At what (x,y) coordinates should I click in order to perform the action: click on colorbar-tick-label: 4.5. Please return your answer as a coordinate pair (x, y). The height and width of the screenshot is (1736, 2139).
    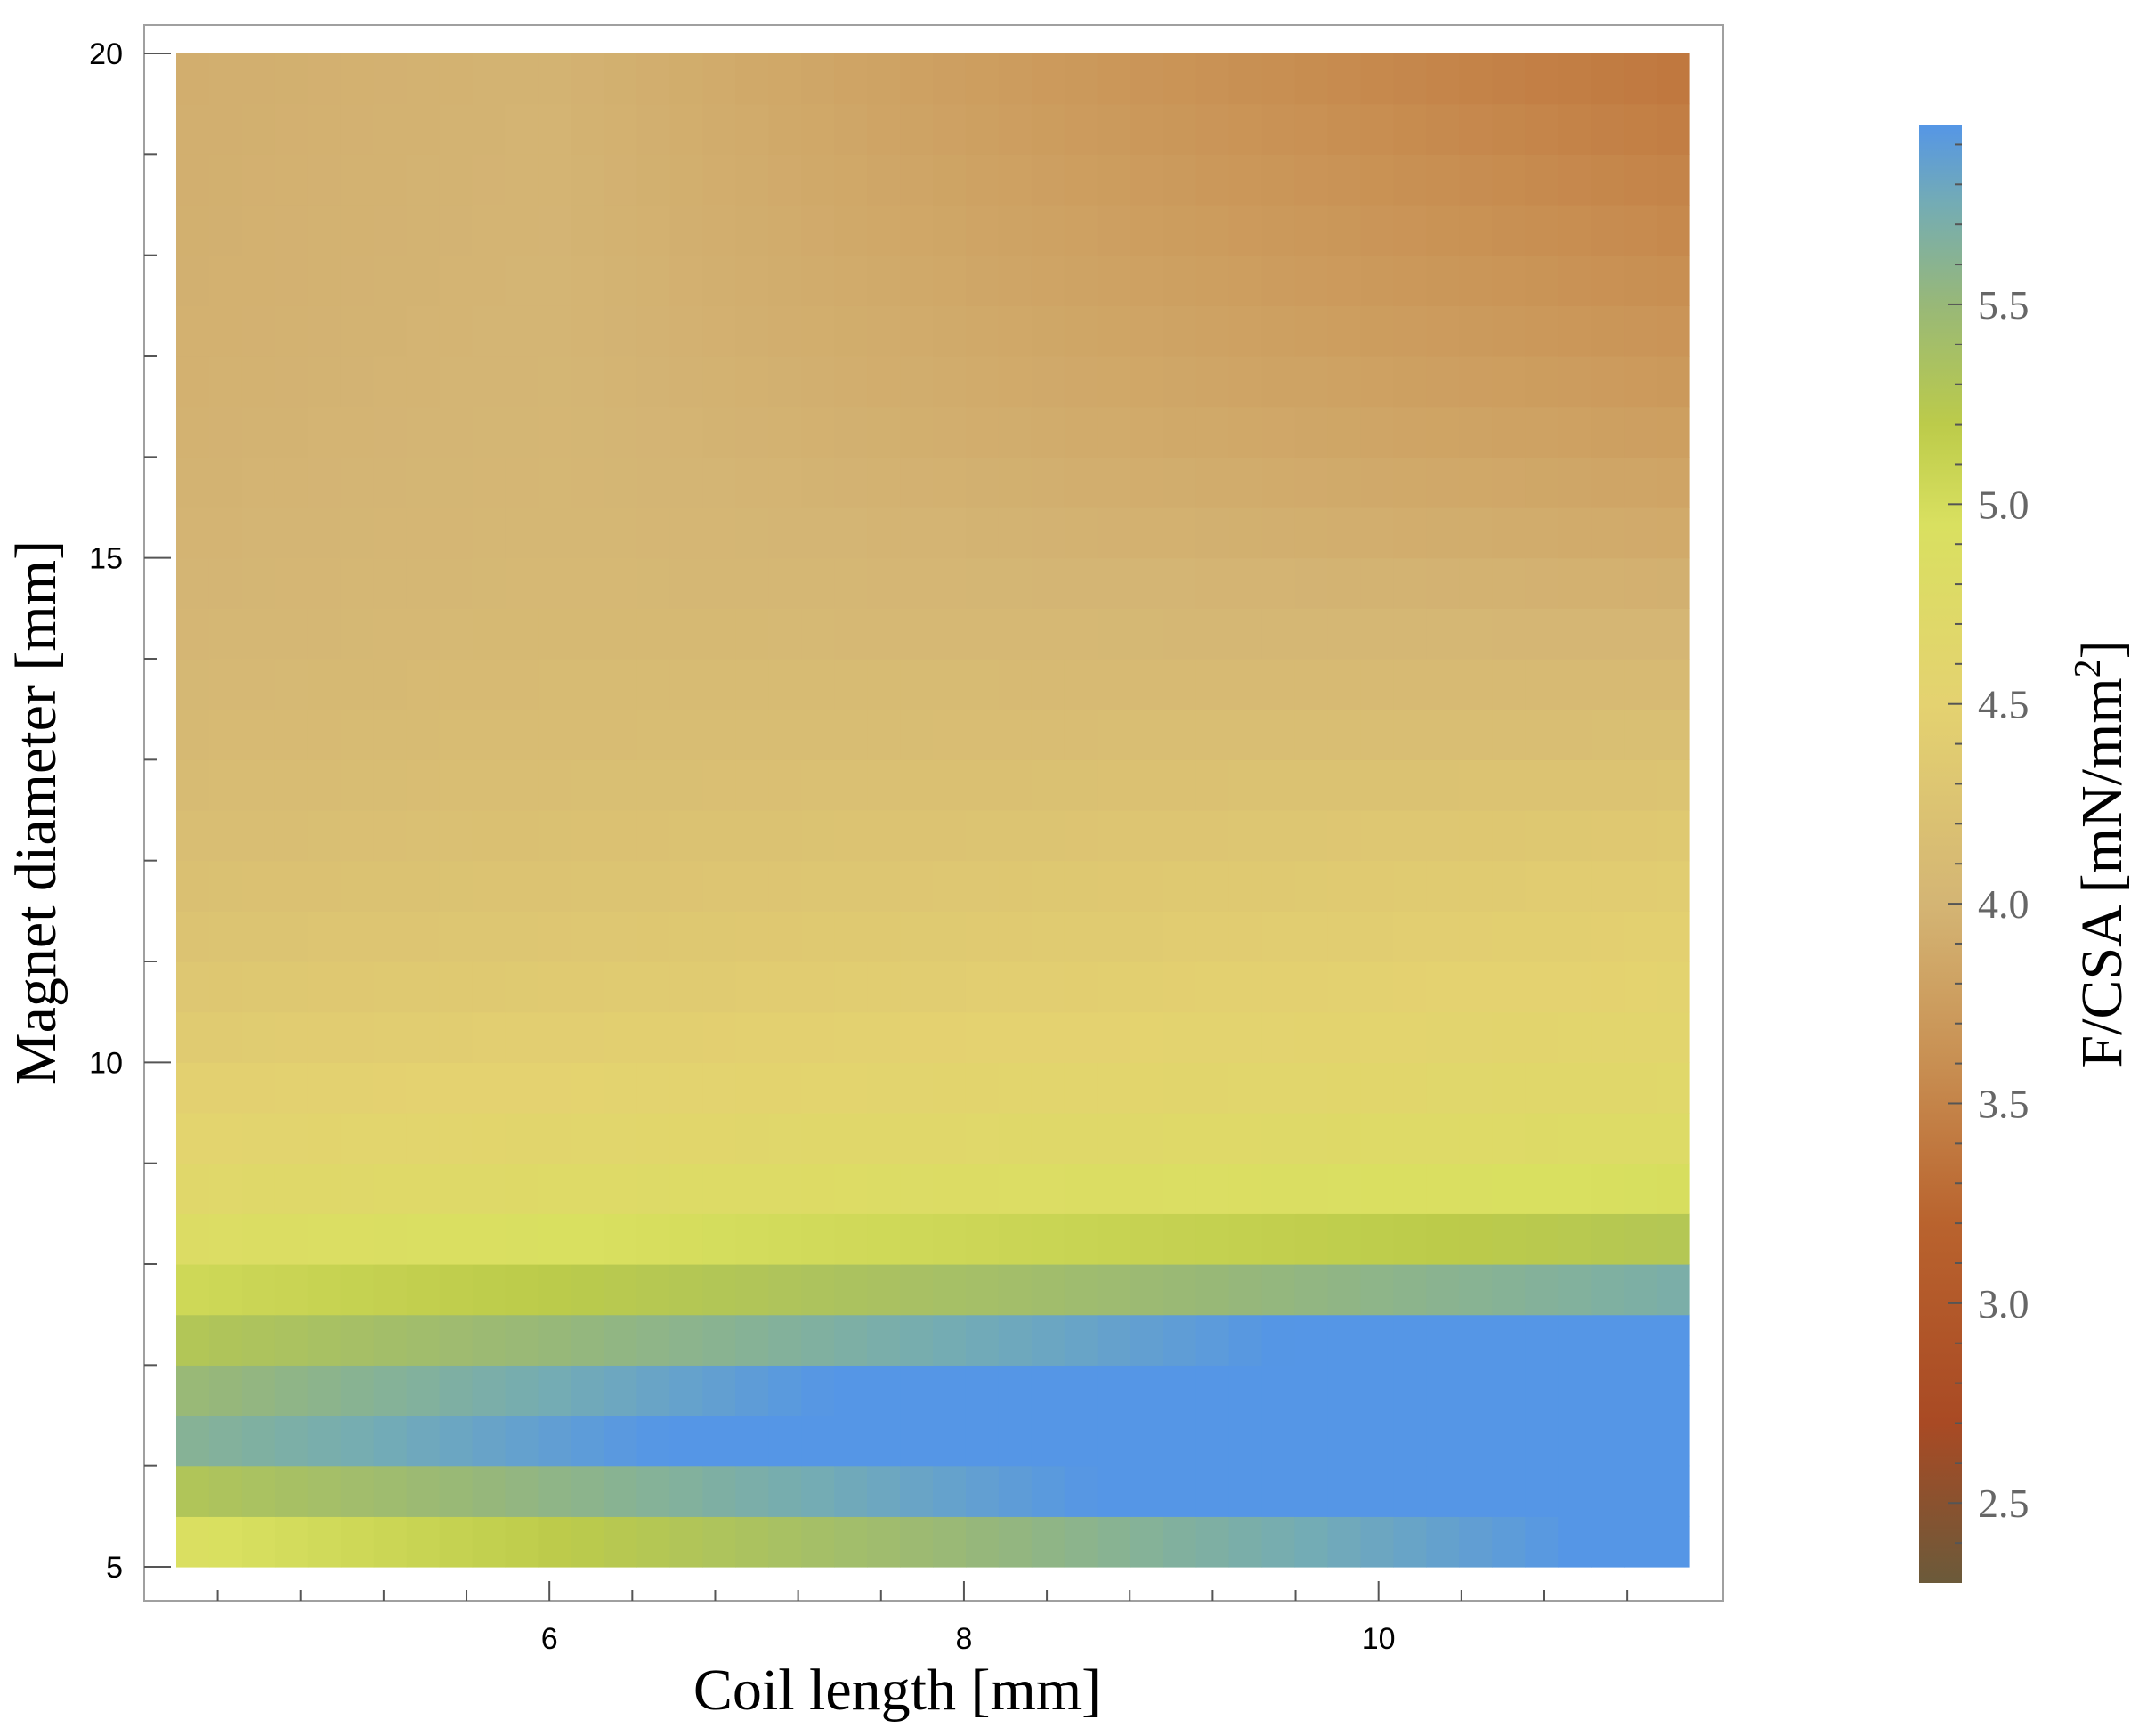
    Looking at the image, I should click on (2004, 704).